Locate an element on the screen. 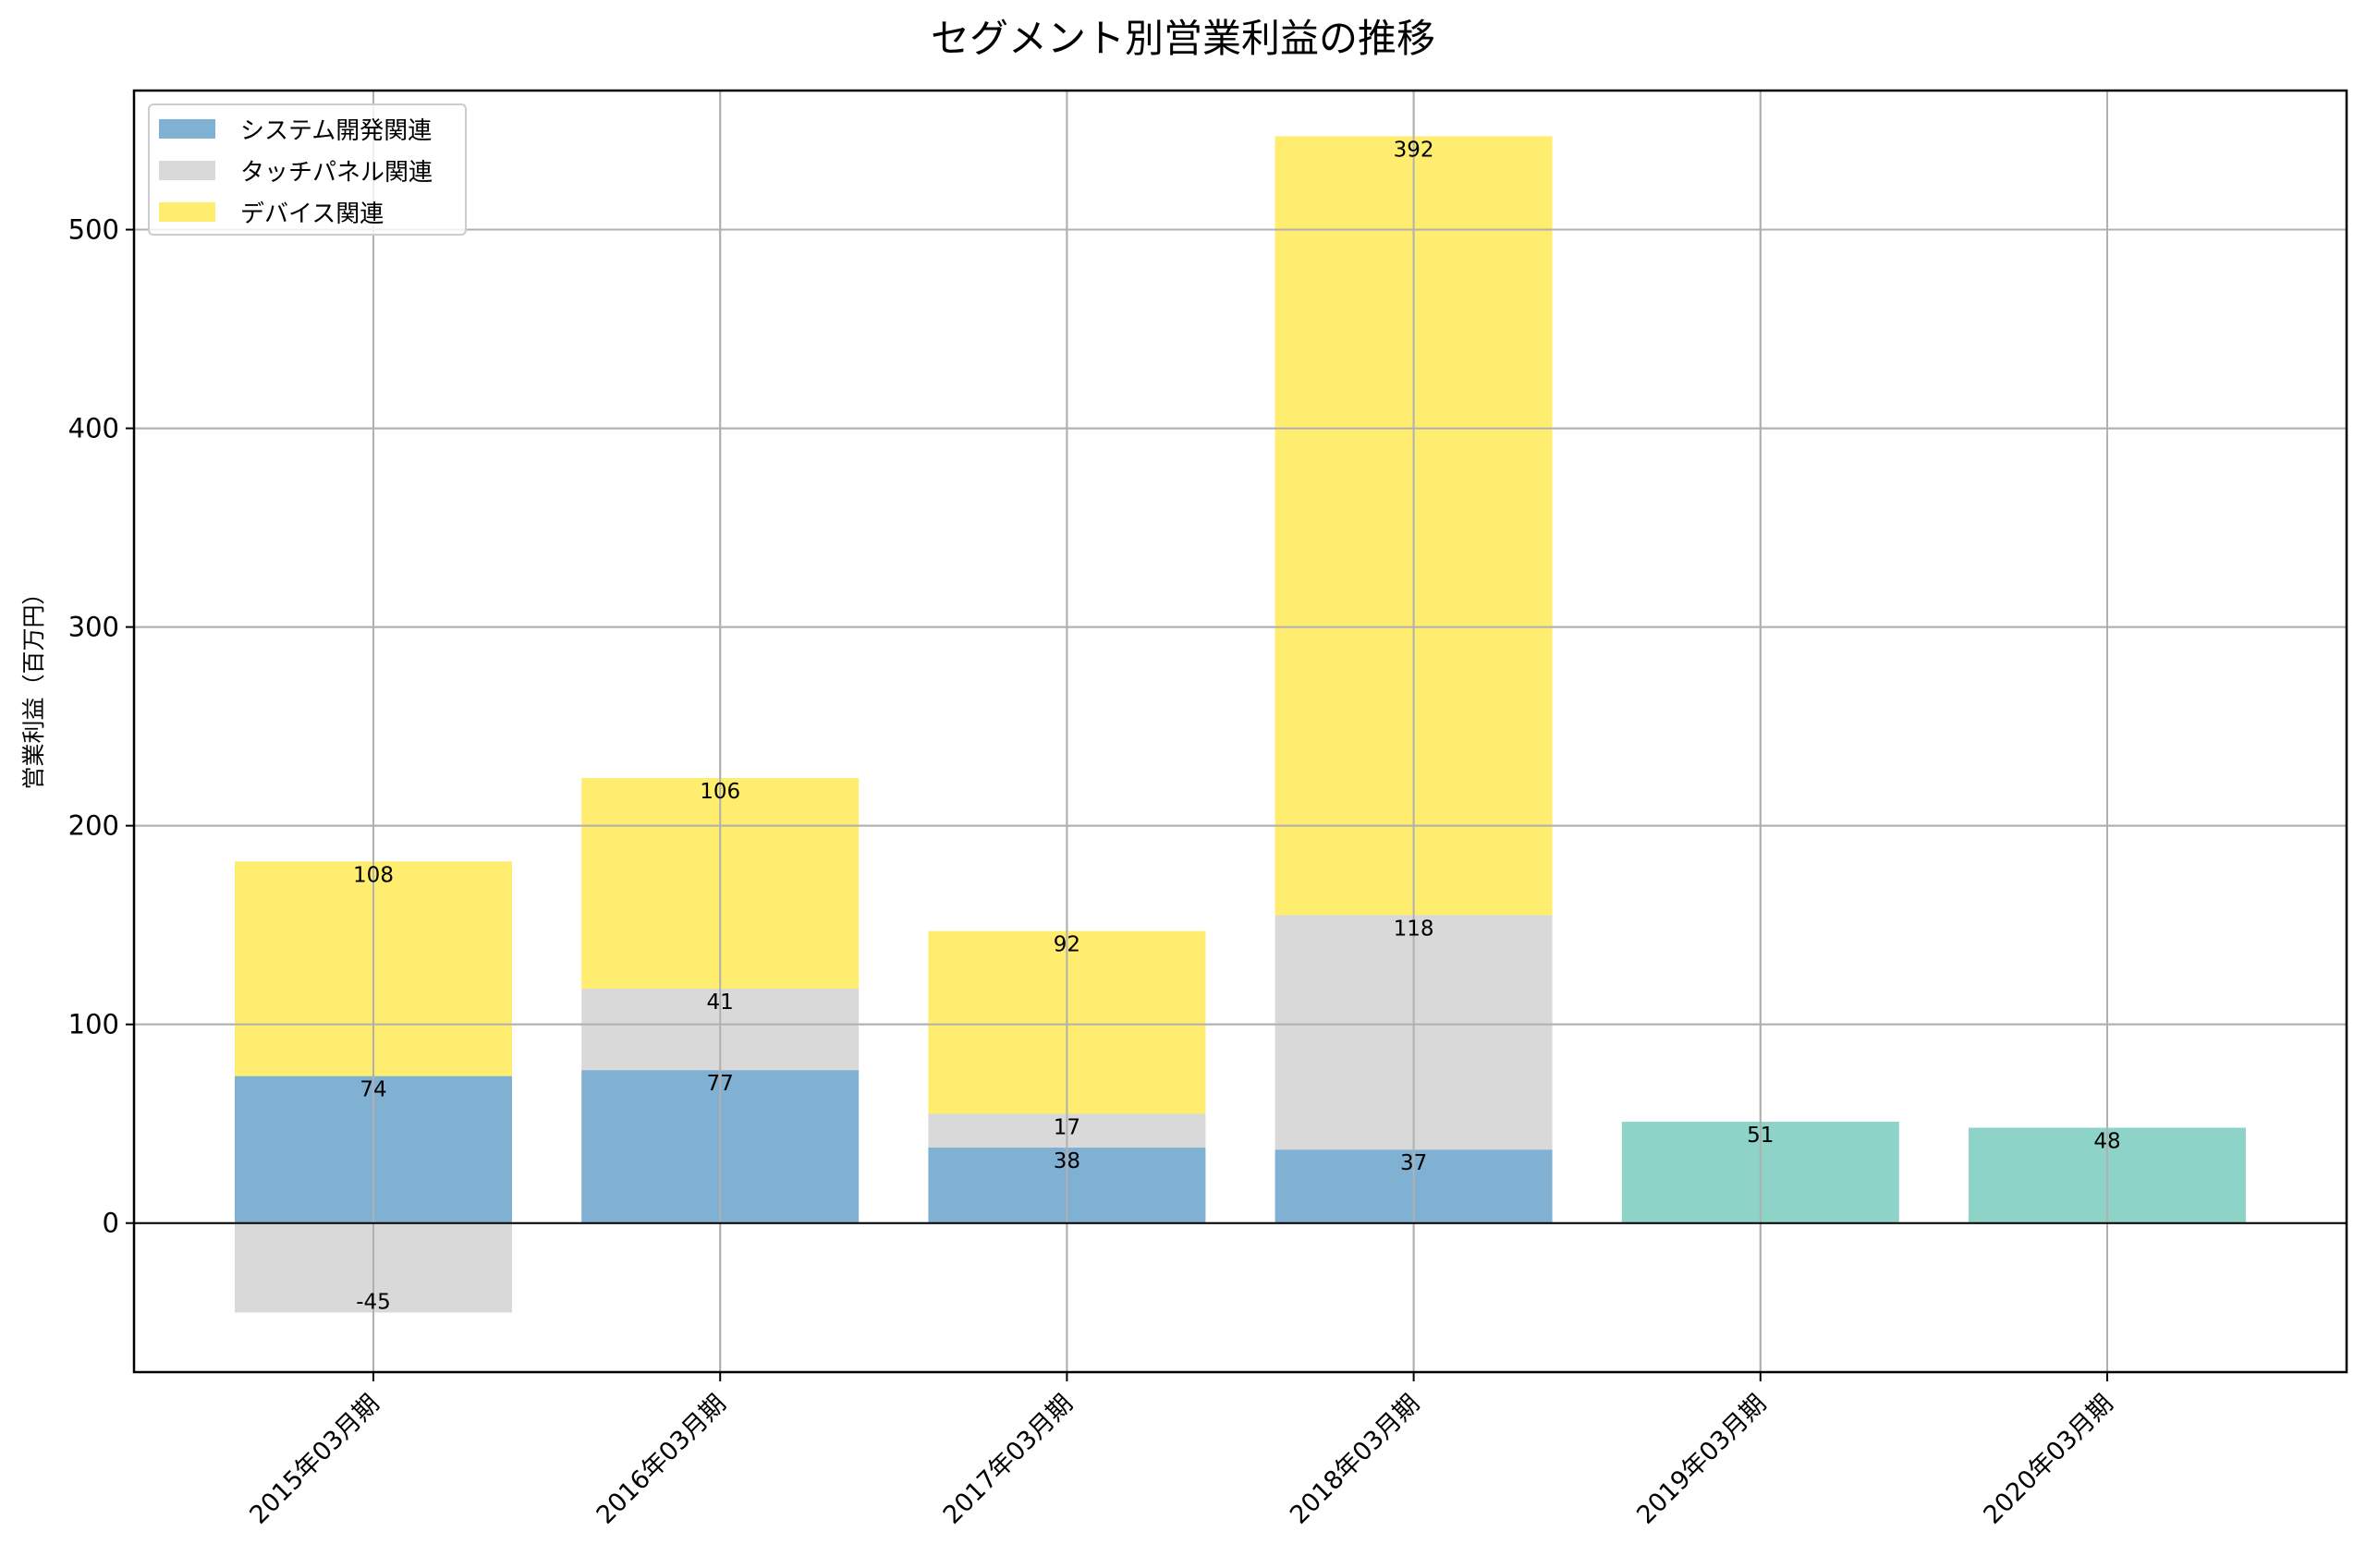 This screenshot has width=2366, height=1568. x-tick-label: 2018年03月期 is located at coordinates (1355, 1460).